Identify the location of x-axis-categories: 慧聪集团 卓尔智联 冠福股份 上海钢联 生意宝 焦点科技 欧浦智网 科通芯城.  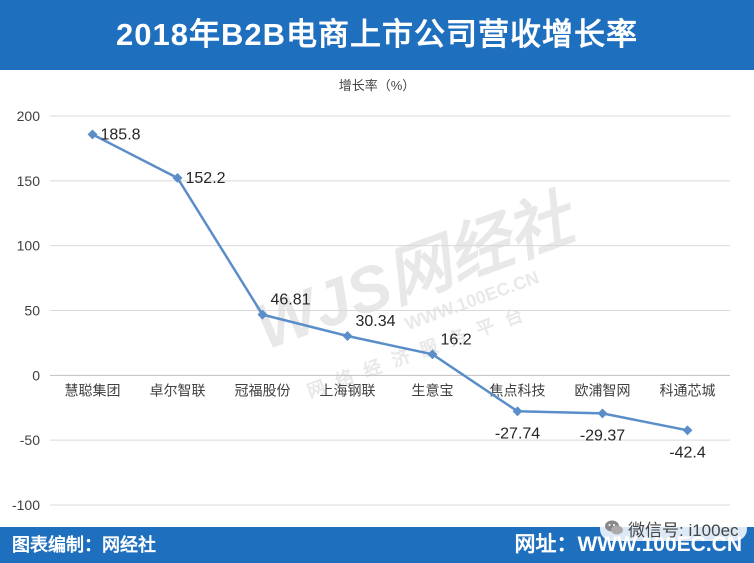
(390, 390).